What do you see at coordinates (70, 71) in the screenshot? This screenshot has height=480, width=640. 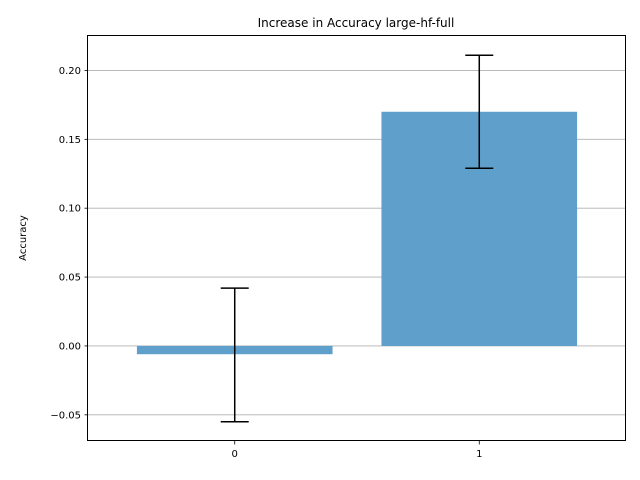 I see `y-tick-label: 0.20` at bounding box center [70, 71].